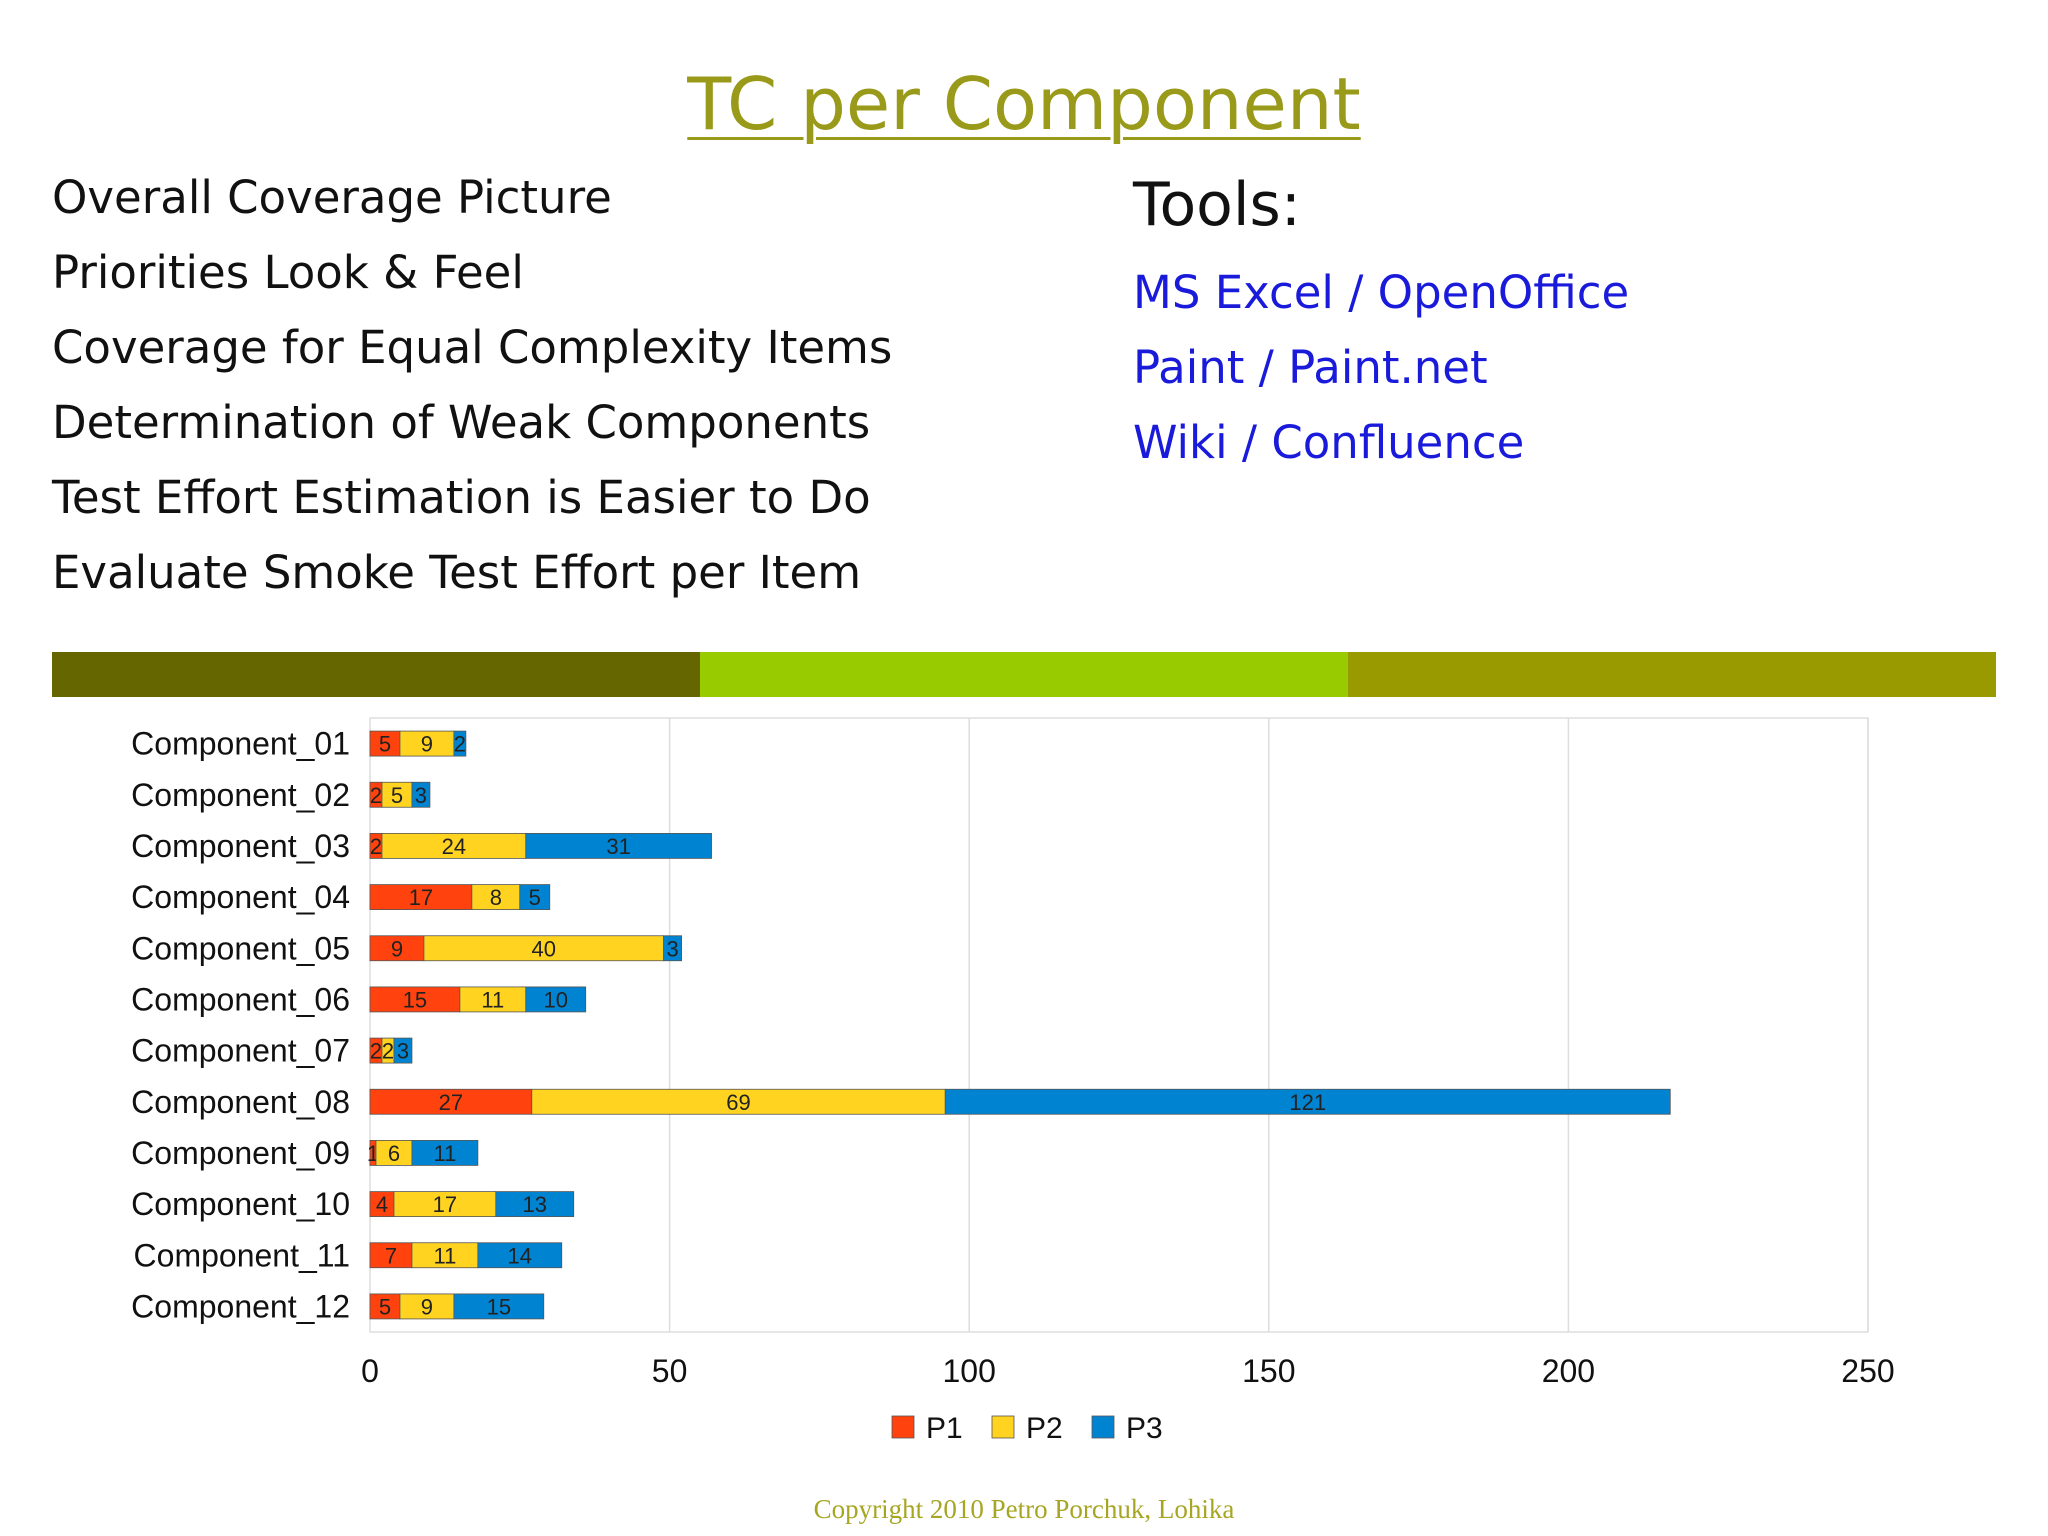  Describe the element at coordinates (382, 1204) in the screenshot. I see `data-label: 4` at that location.